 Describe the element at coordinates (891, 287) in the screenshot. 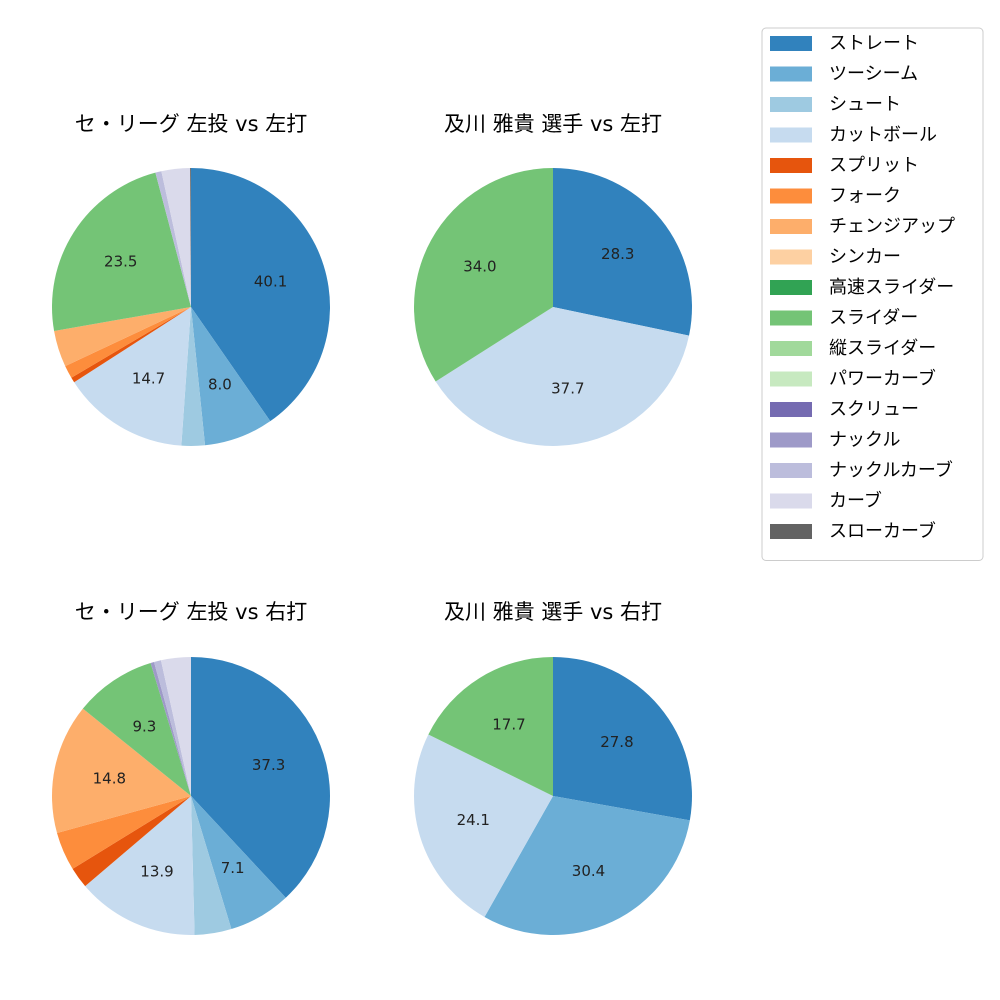

I see `legend-label: 高速スライダー` at that location.